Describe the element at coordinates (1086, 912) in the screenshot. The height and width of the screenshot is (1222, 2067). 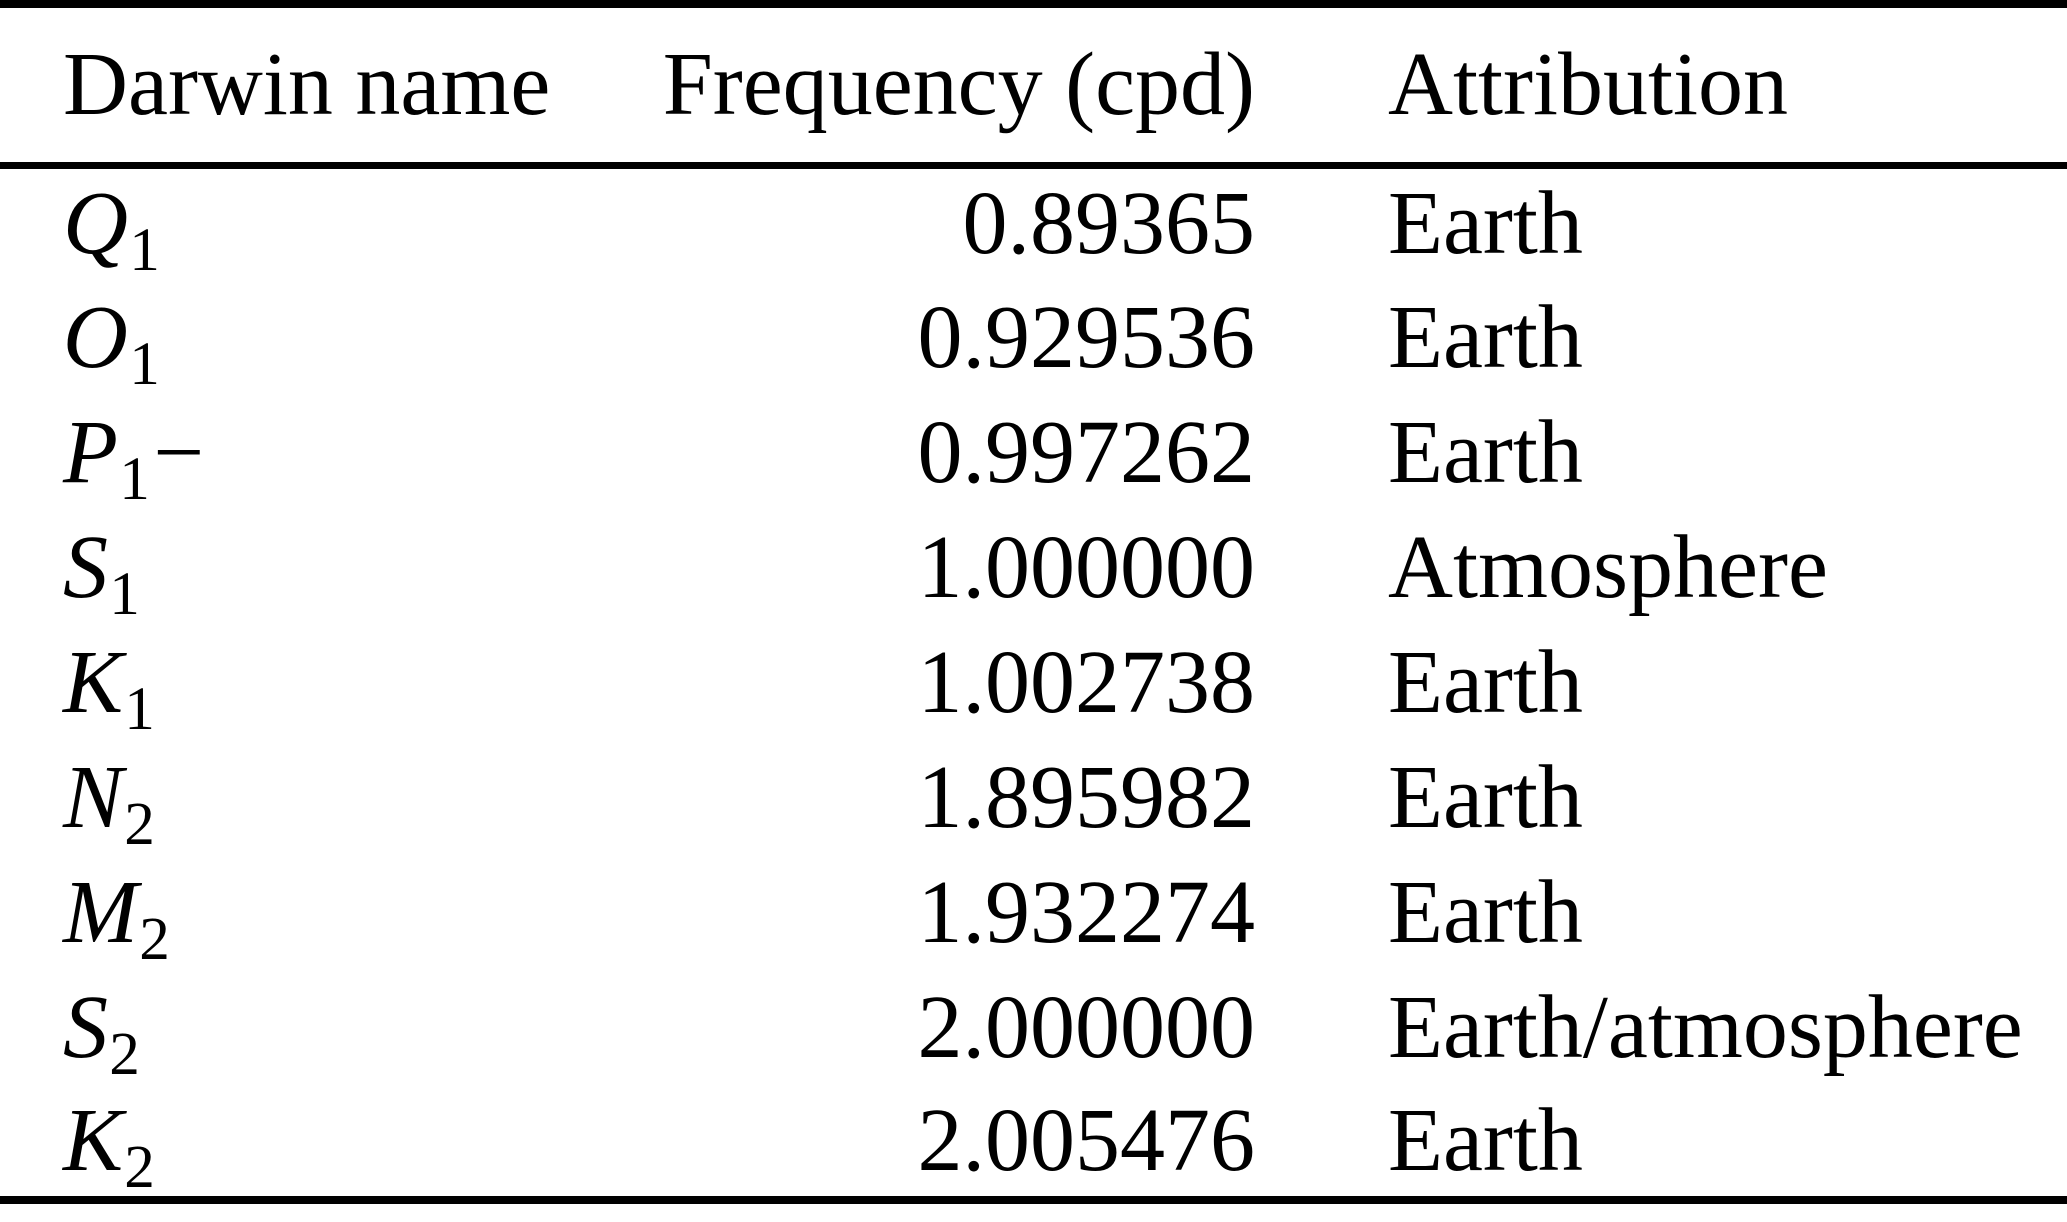
I see `frequency-cell: 1.932274` at that location.